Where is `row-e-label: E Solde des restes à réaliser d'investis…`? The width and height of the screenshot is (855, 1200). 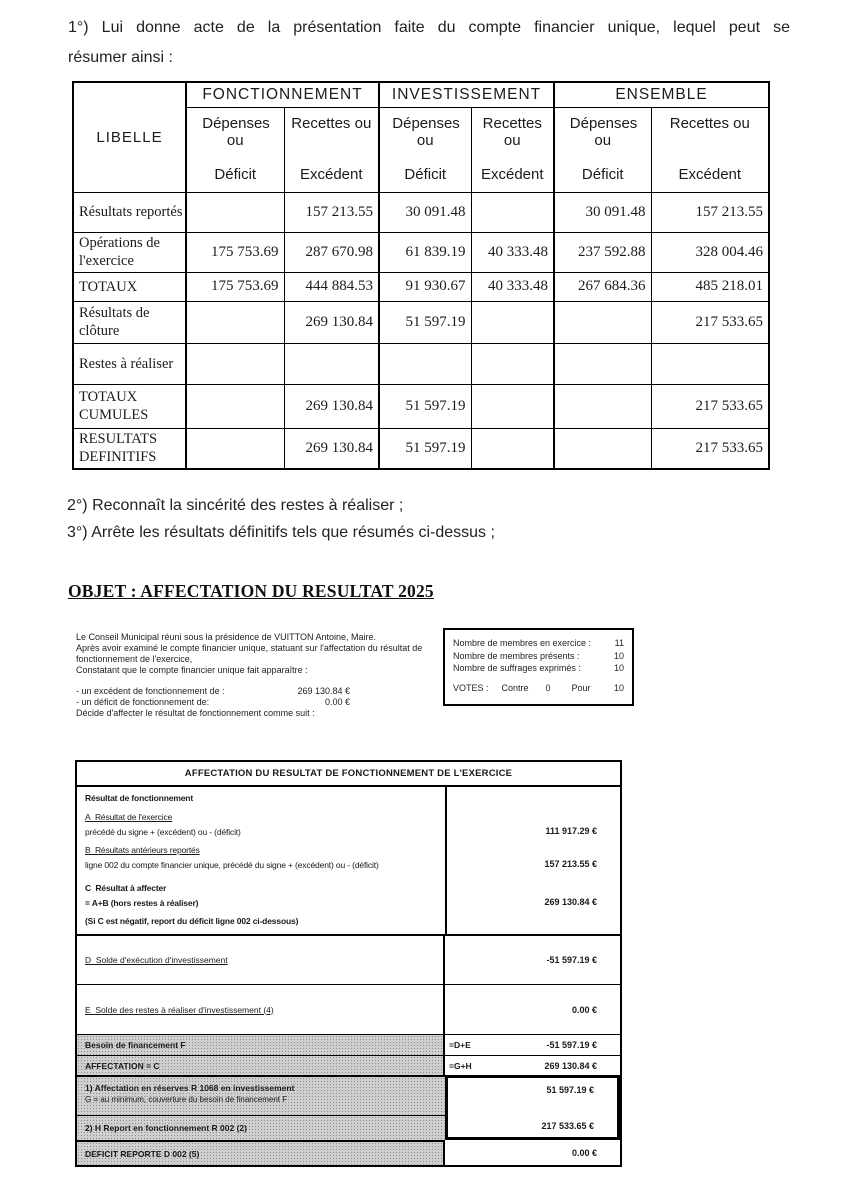 row-e-label: E Solde des restes à réaliser d'investis… is located at coordinates (179, 1009).